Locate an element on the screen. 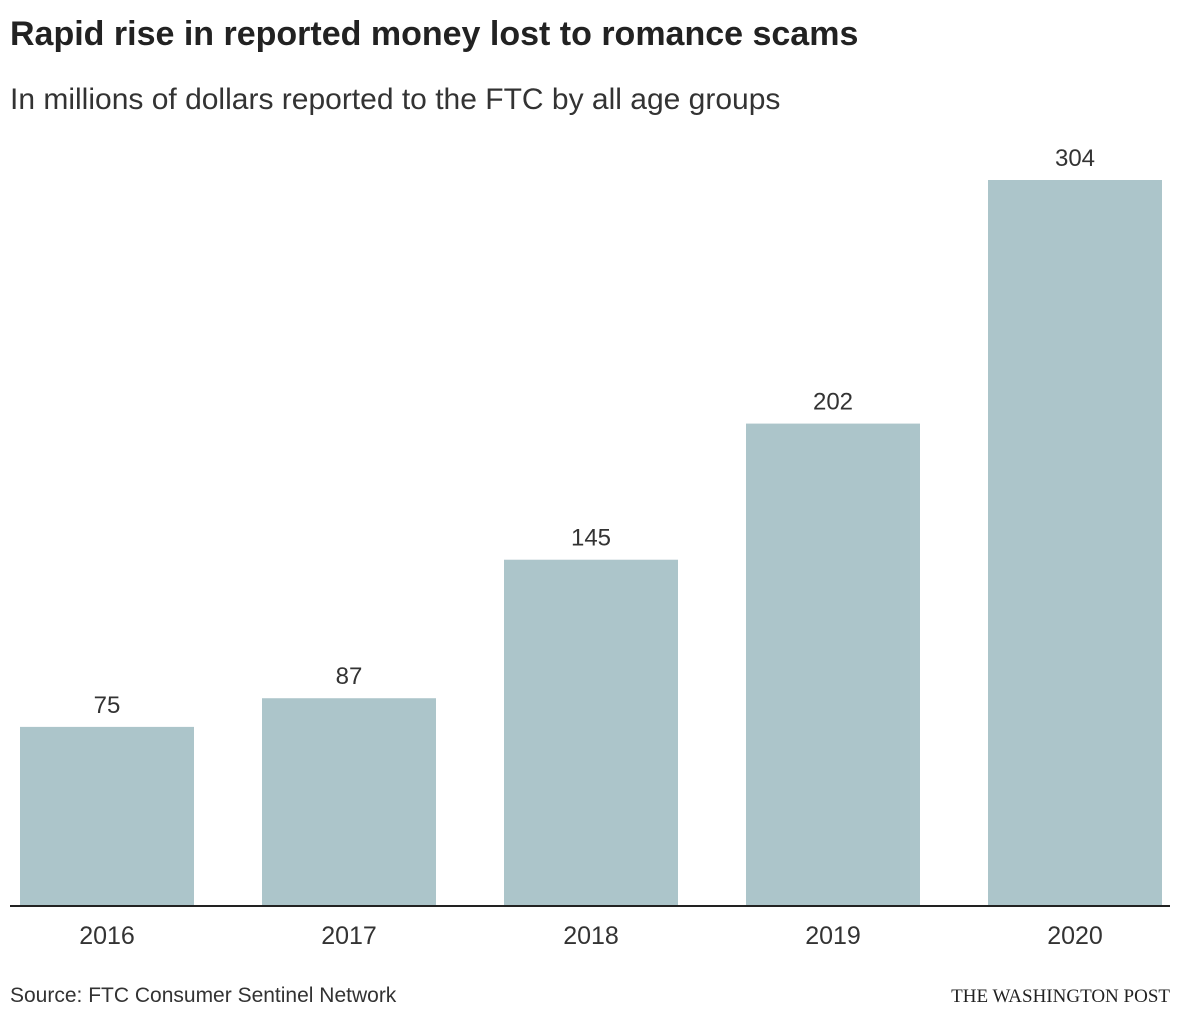 This screenshot has height=1020, width=1180. value-label-2017: 87 is located at coordinates (349, 676).